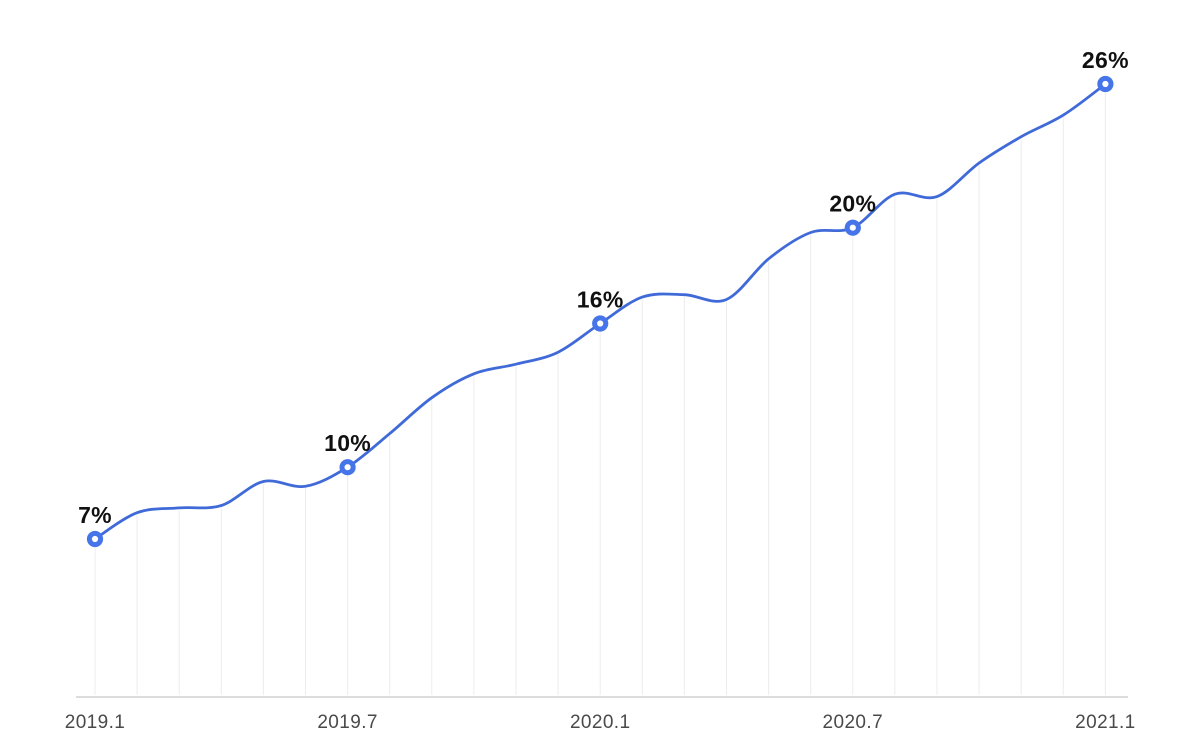 The height and width of the screenshot is (751, 1200). I want to click on x-tick-label-2020.1: 2020.1, so click(600, 722).